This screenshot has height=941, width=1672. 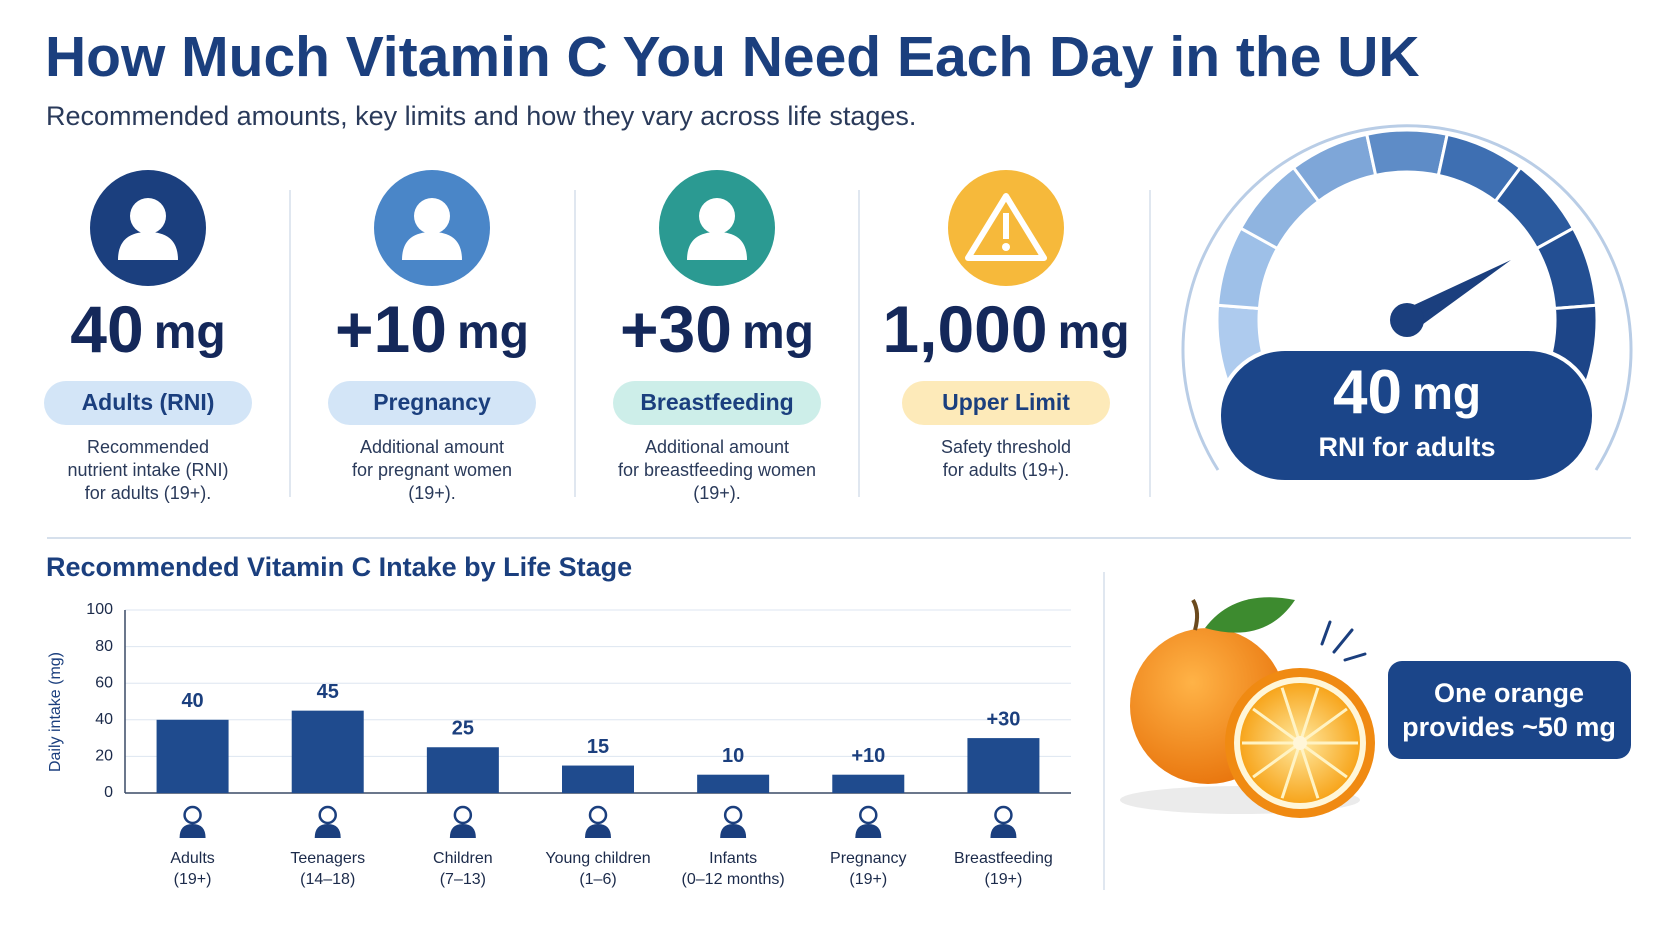 What do you see at coordinates (328, 692) in the screenshot?
I see `data-label: 45` at bounding box center [328, 692].